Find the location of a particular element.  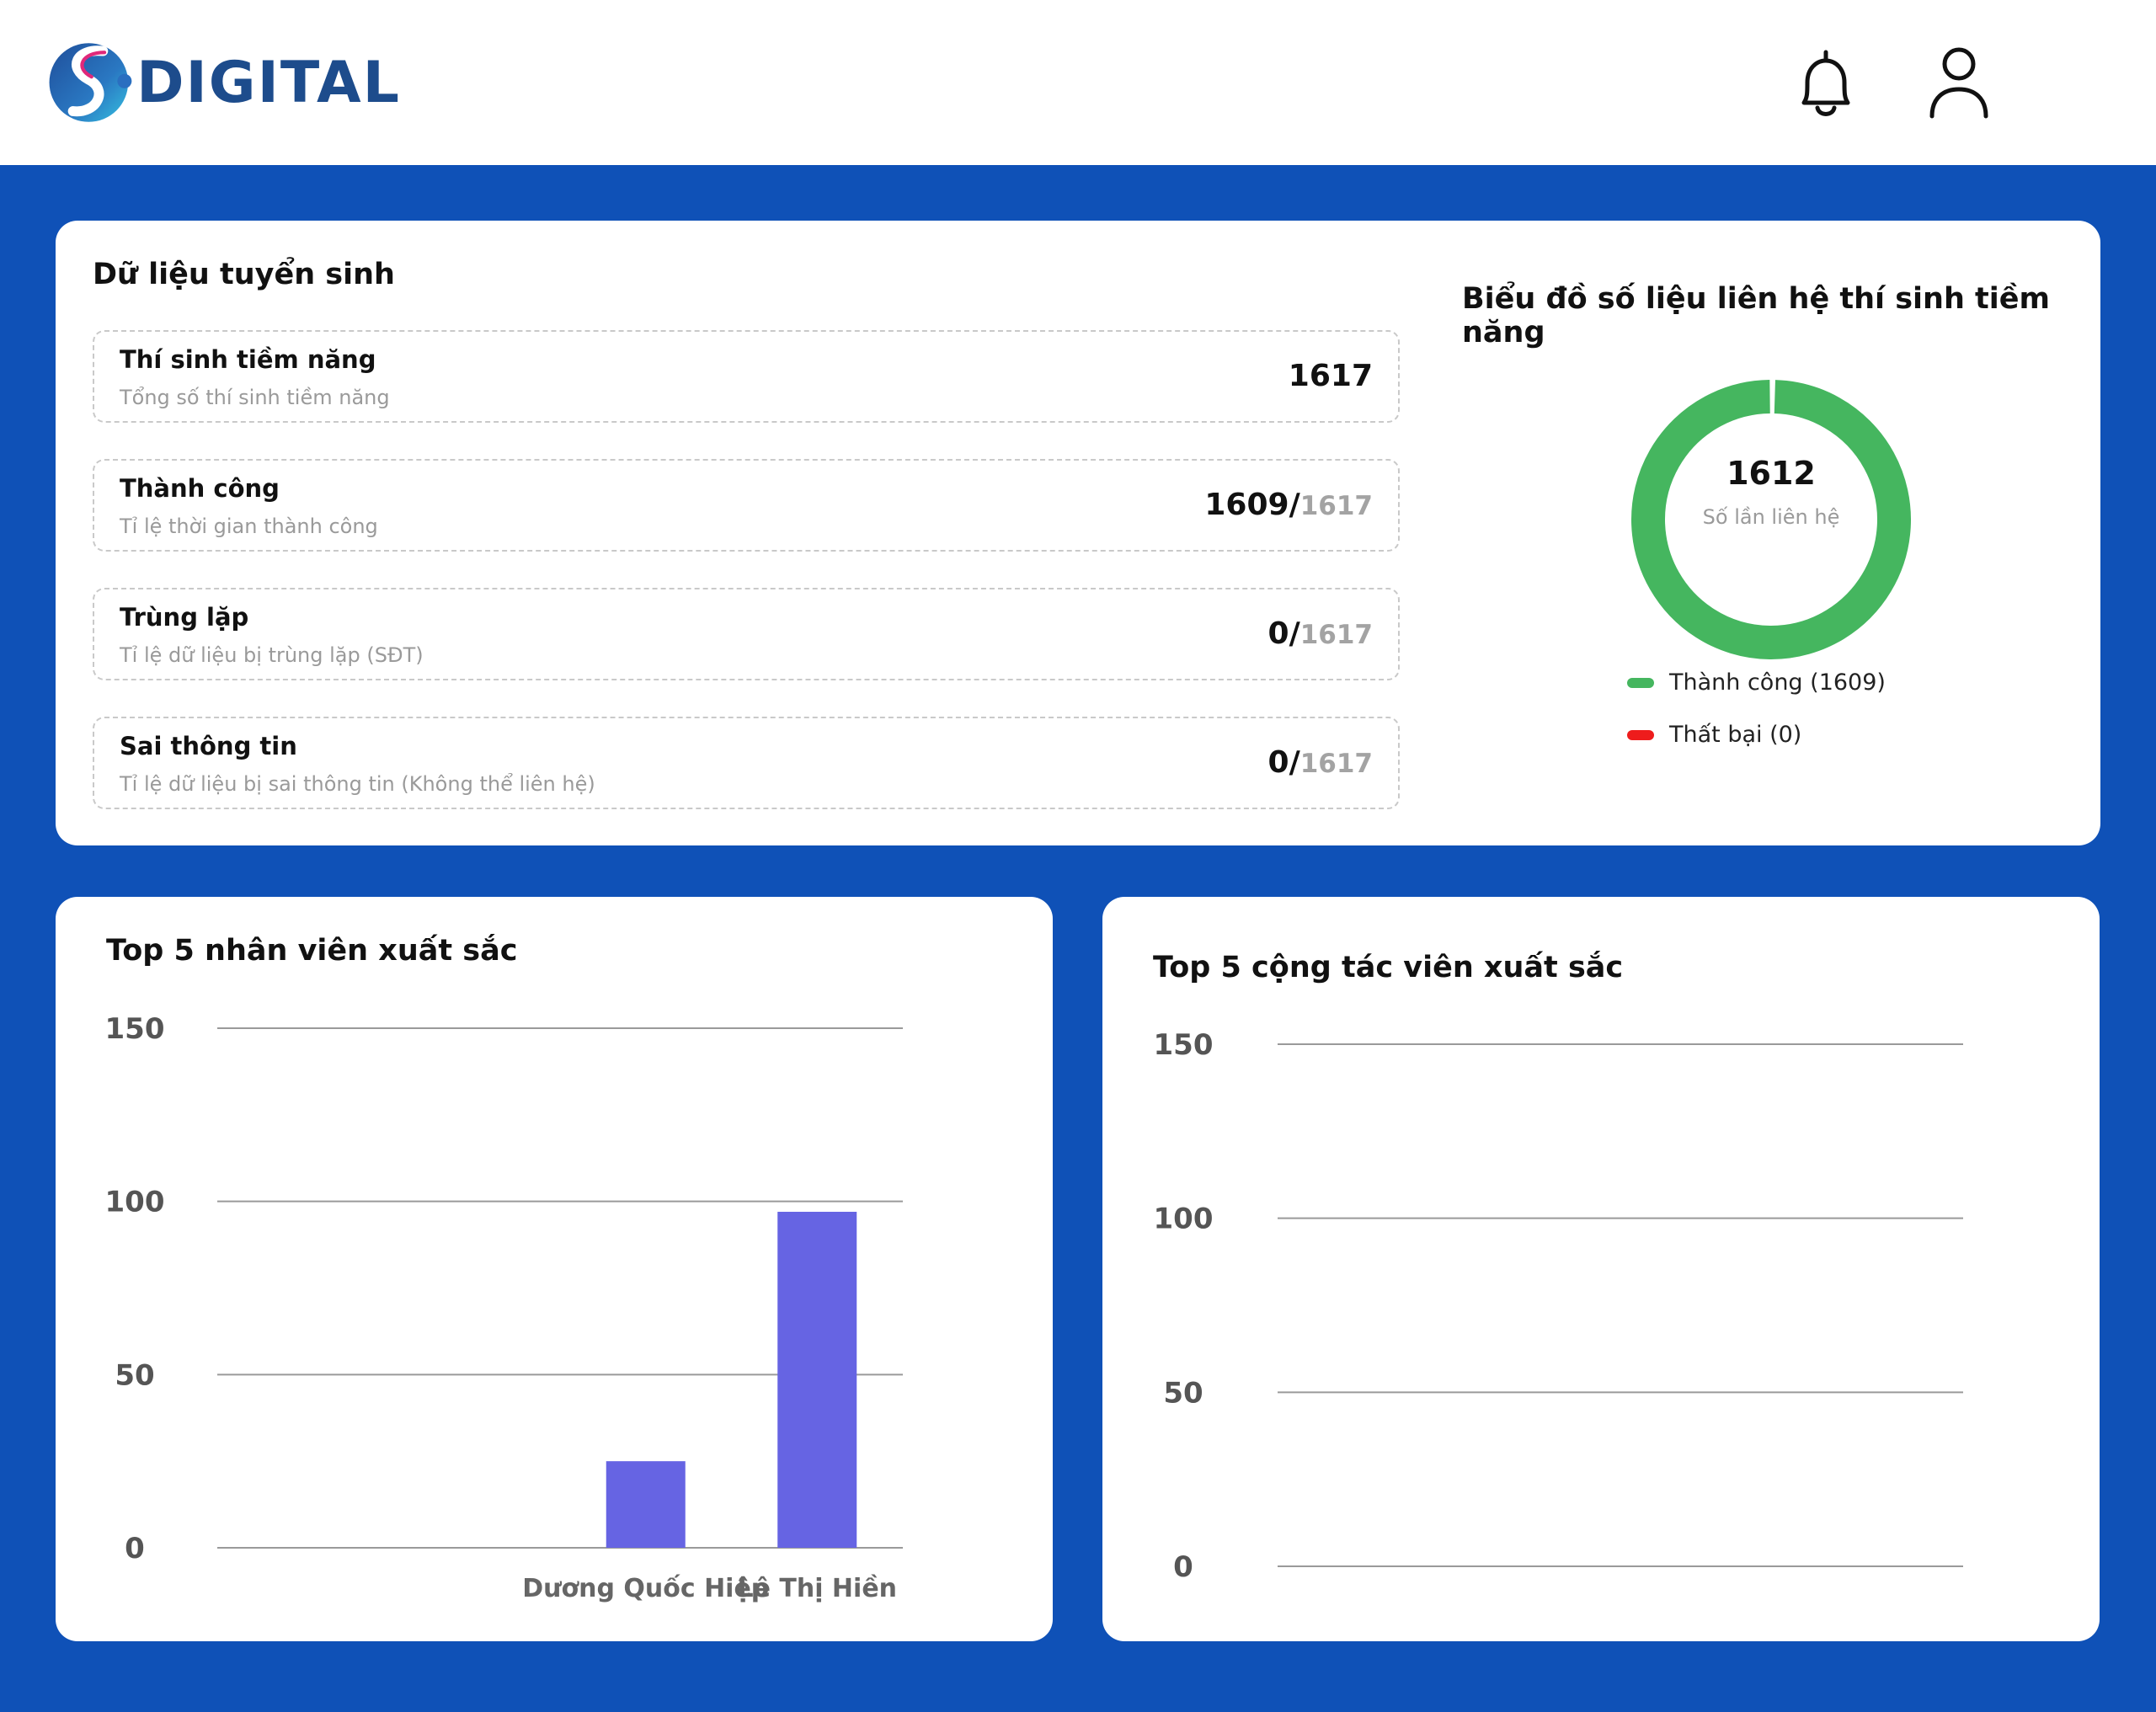

donut-center-value: 1612 is located at coordinates (1771, 473).